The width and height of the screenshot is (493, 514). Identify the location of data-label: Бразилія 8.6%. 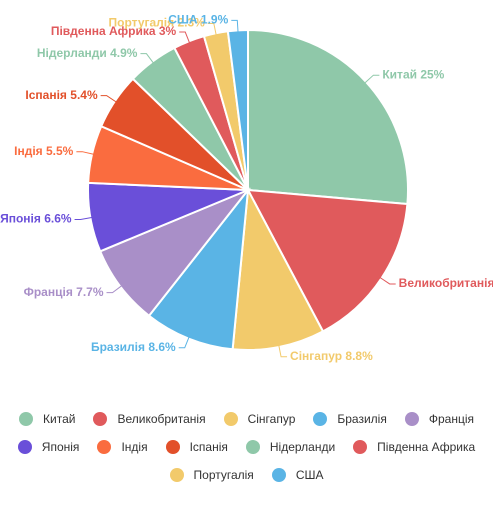
(133, 347).